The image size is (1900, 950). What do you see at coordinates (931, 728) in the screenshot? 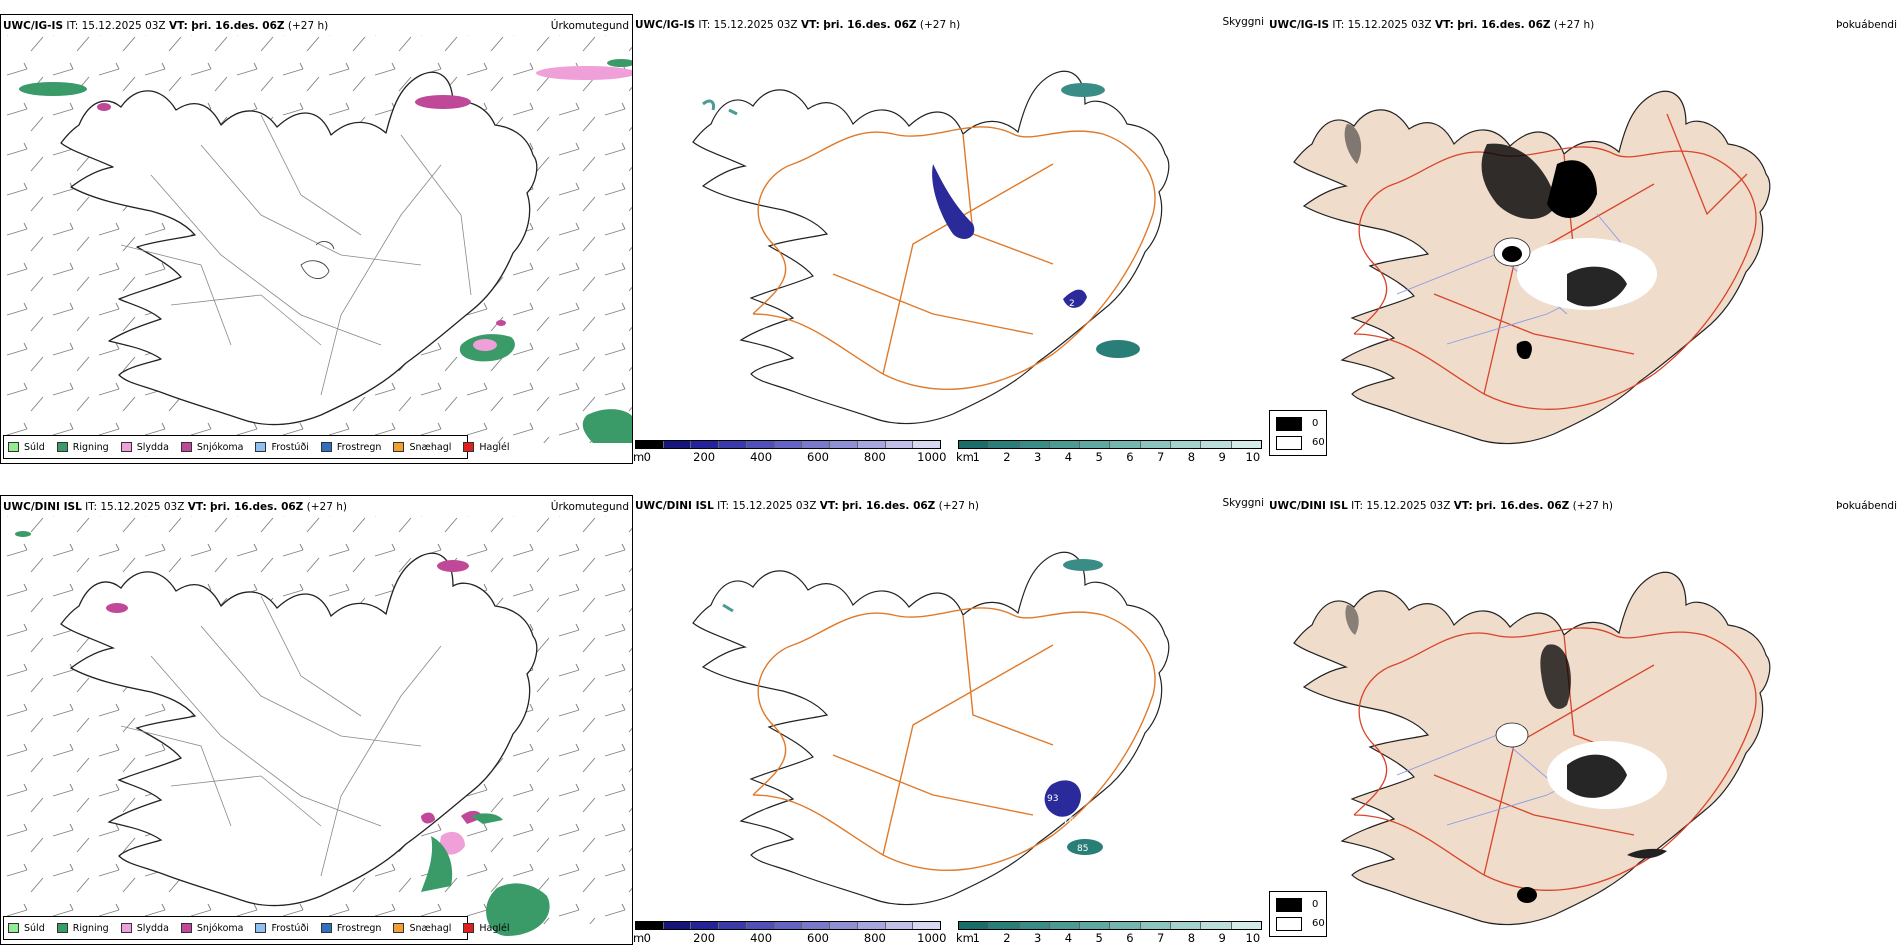
I see `visibility-map: 93 76 85` at bounding box center [931, 728].